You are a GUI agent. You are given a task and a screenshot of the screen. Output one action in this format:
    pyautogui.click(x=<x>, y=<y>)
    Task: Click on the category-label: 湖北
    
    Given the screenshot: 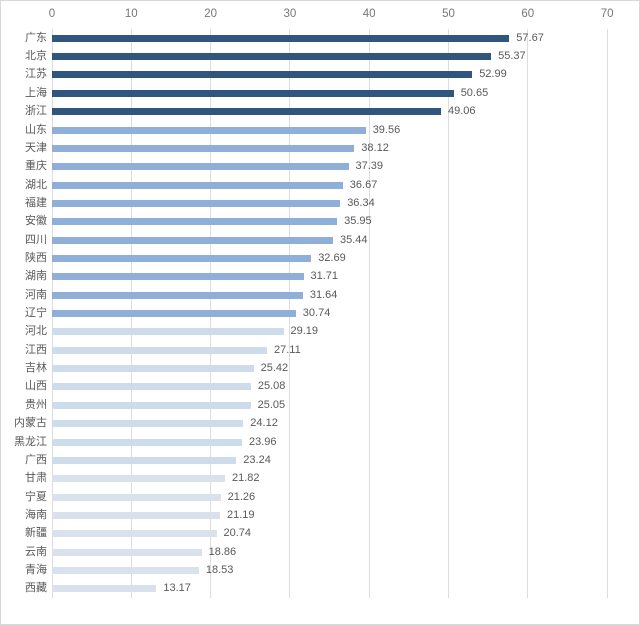 What is the action you would take?
    pyautogui.click(x=36, y=184)
    